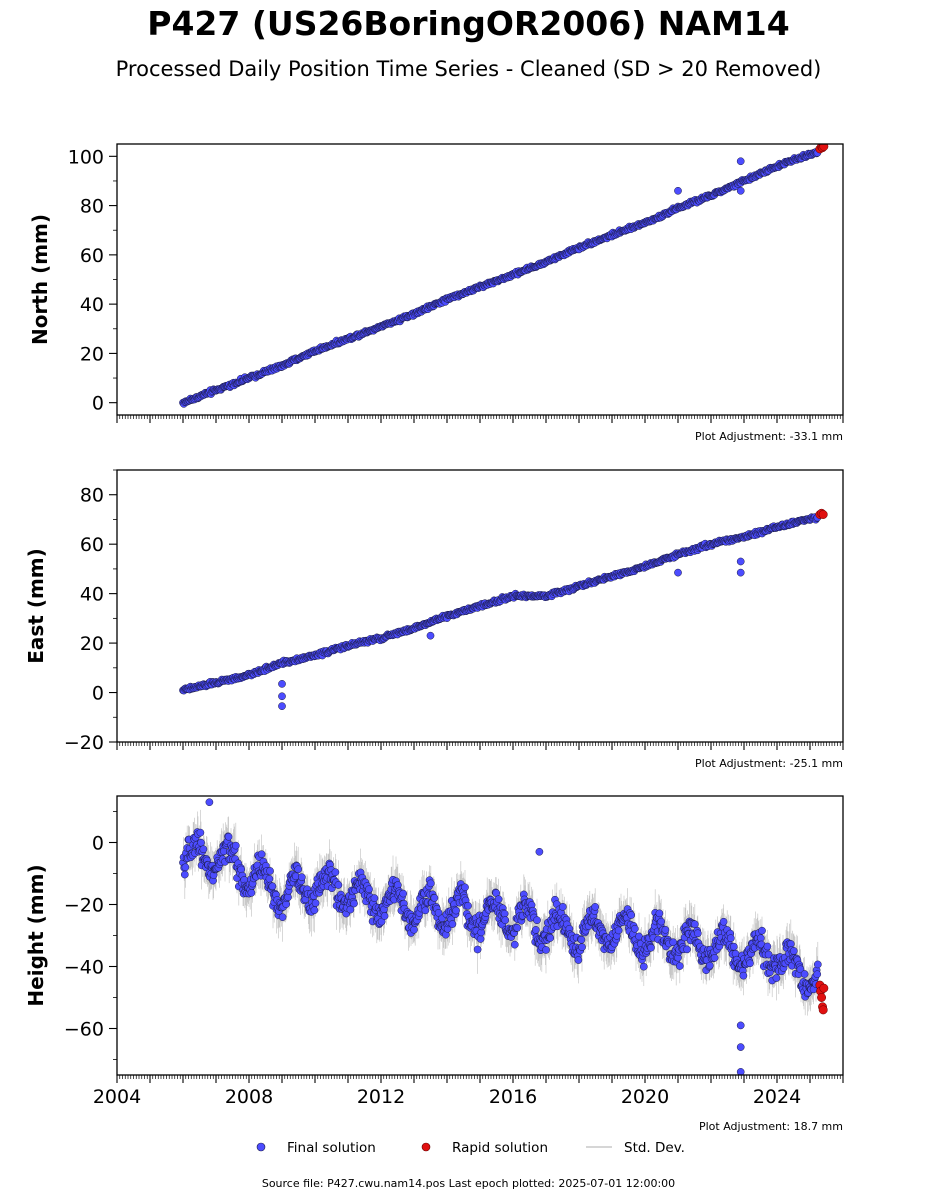 This screenshot has width=937, height=1200. What do you see at coordinates (86, 157) in the screenshot?
I see `y-tick-label: 100` at bounding box center [86, 157].